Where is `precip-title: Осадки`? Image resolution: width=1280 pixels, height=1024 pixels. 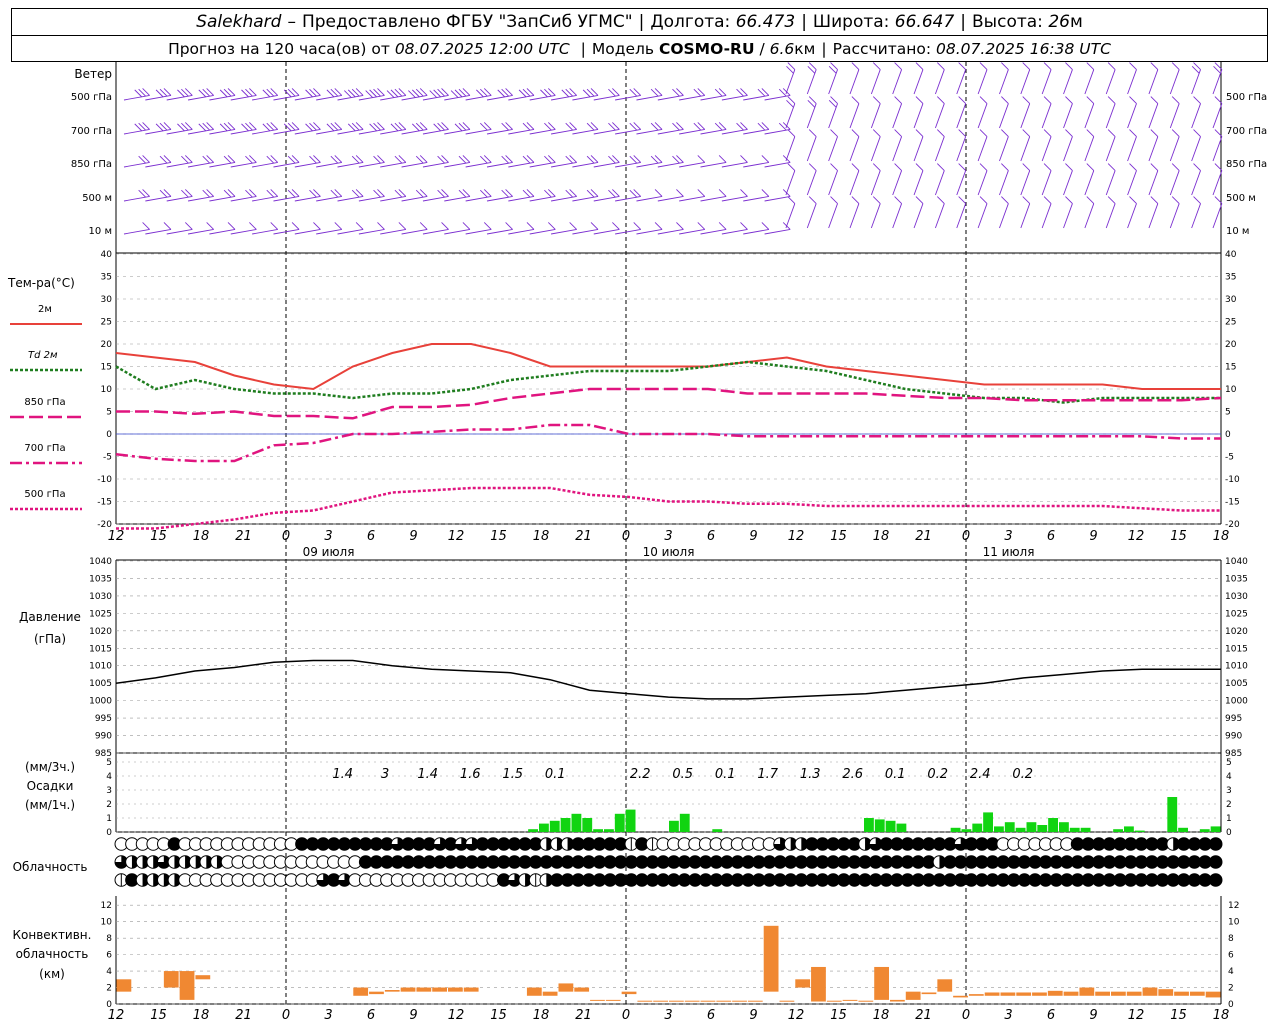 precip-title: Осадки is located at coordinates (50, 786).